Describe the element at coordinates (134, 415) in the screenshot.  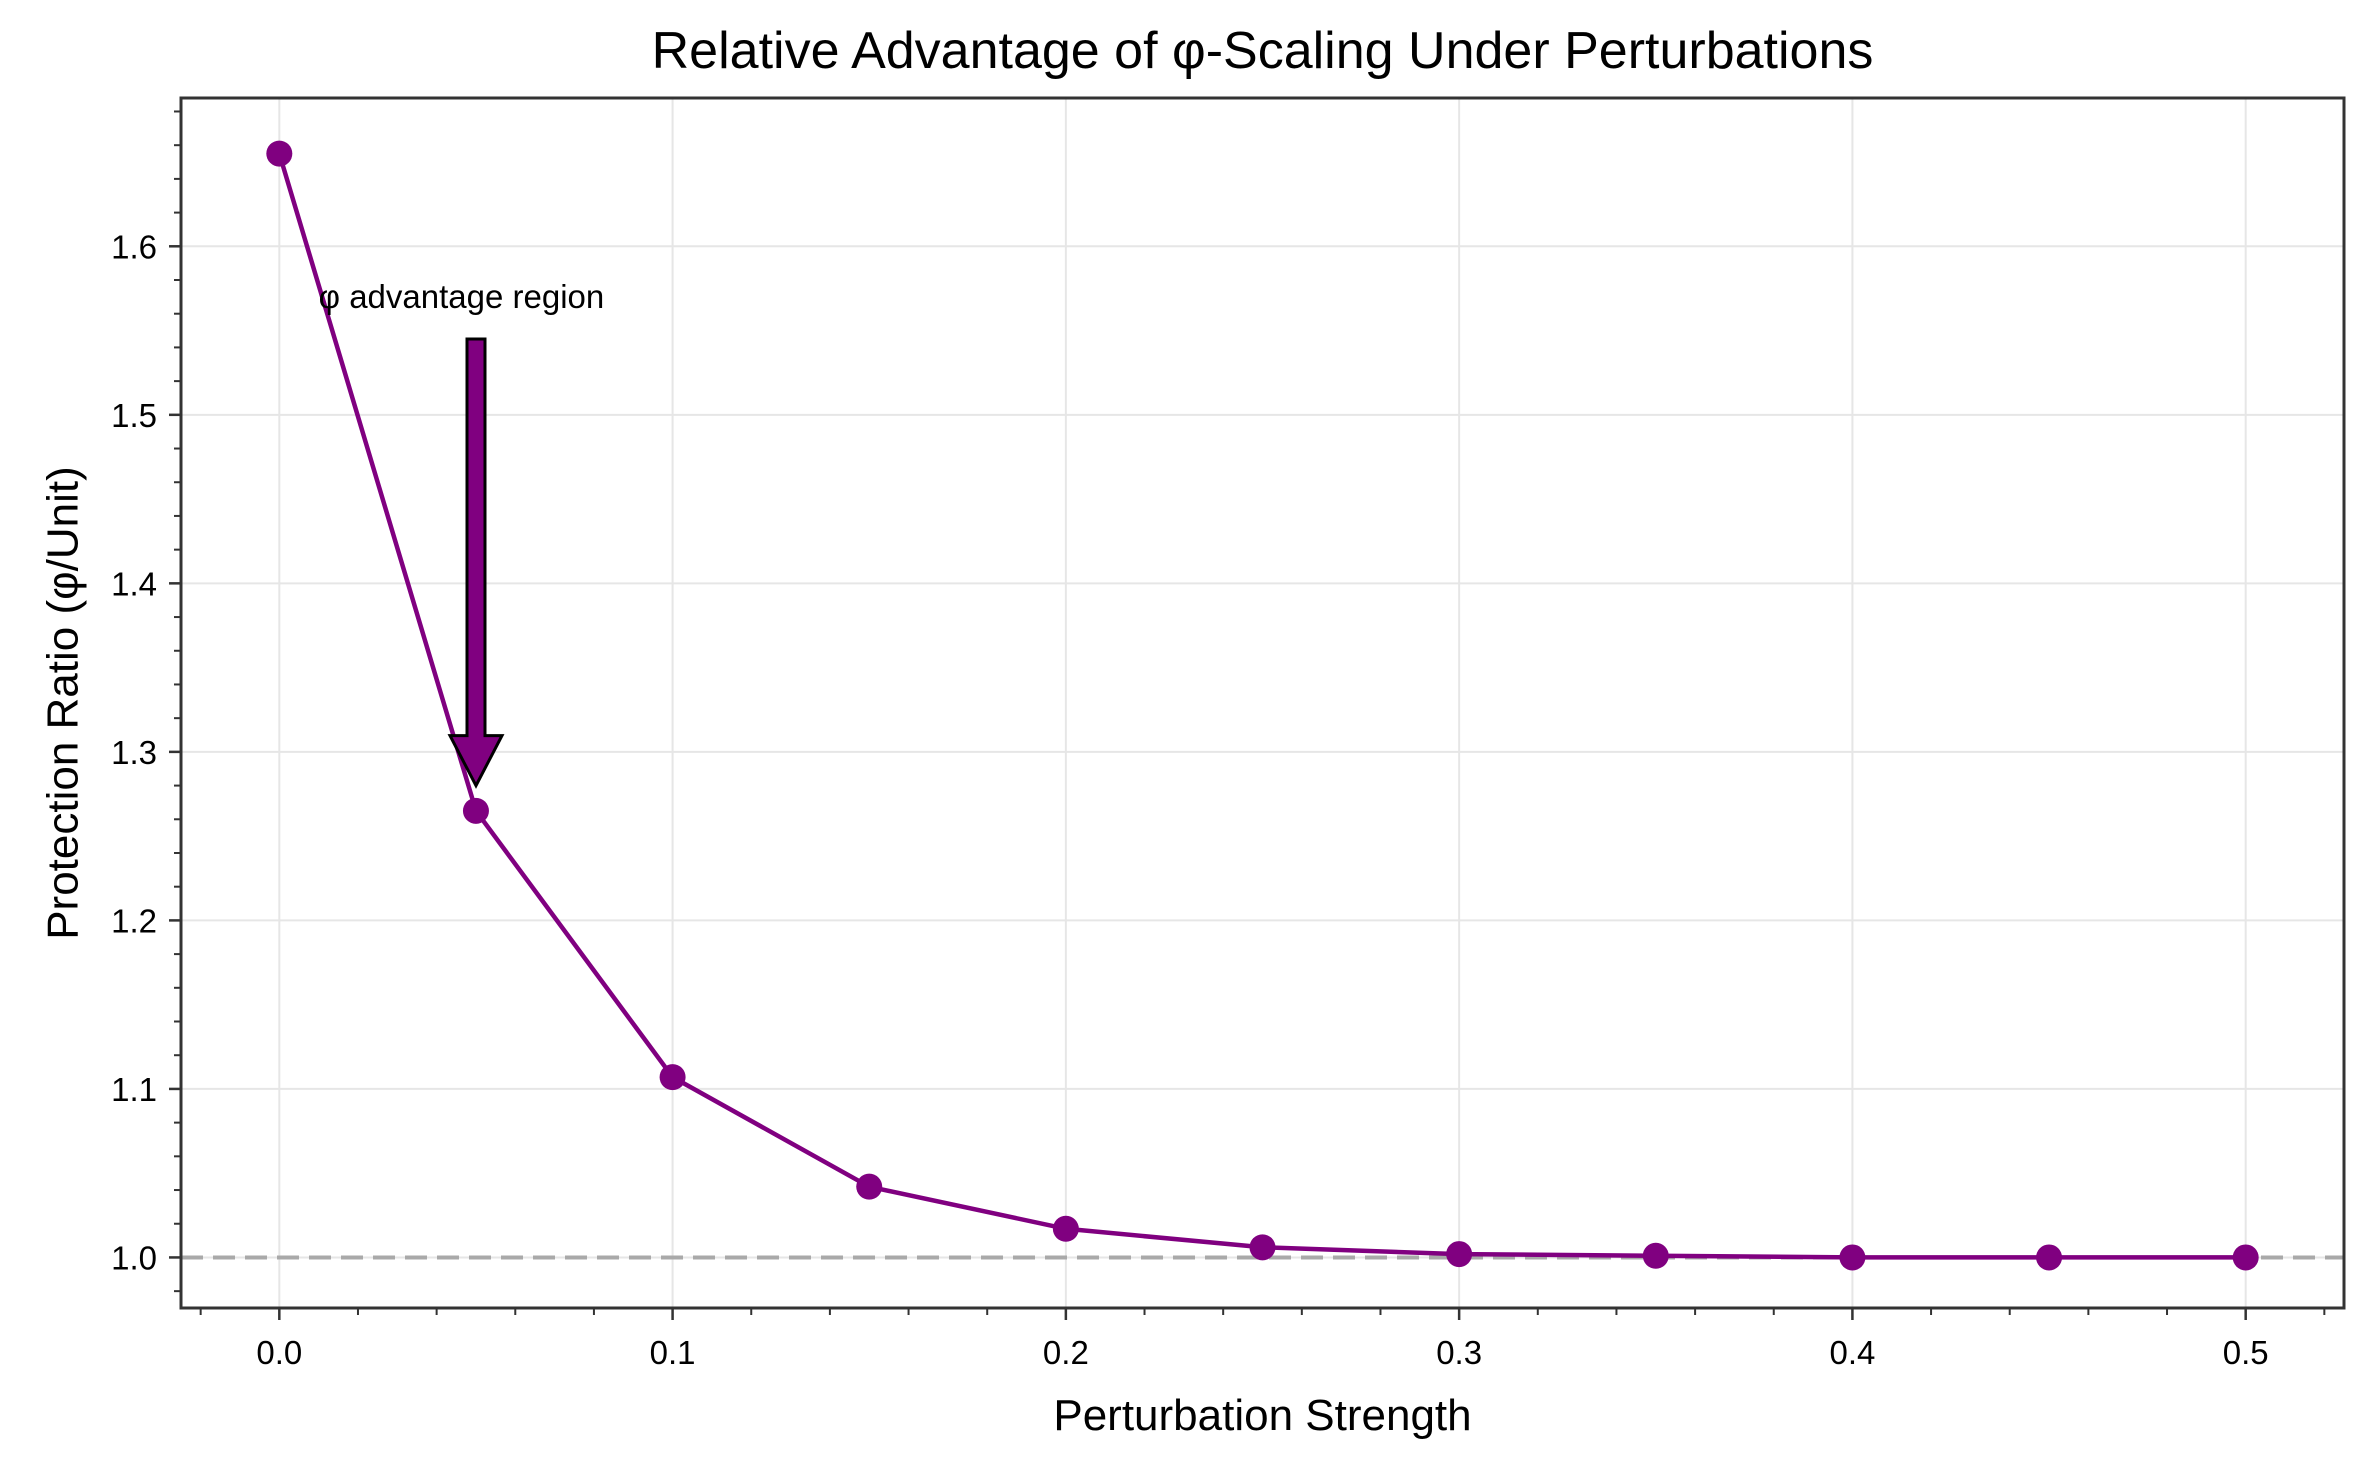
I see `y-tick-label: 1.5` at that location.